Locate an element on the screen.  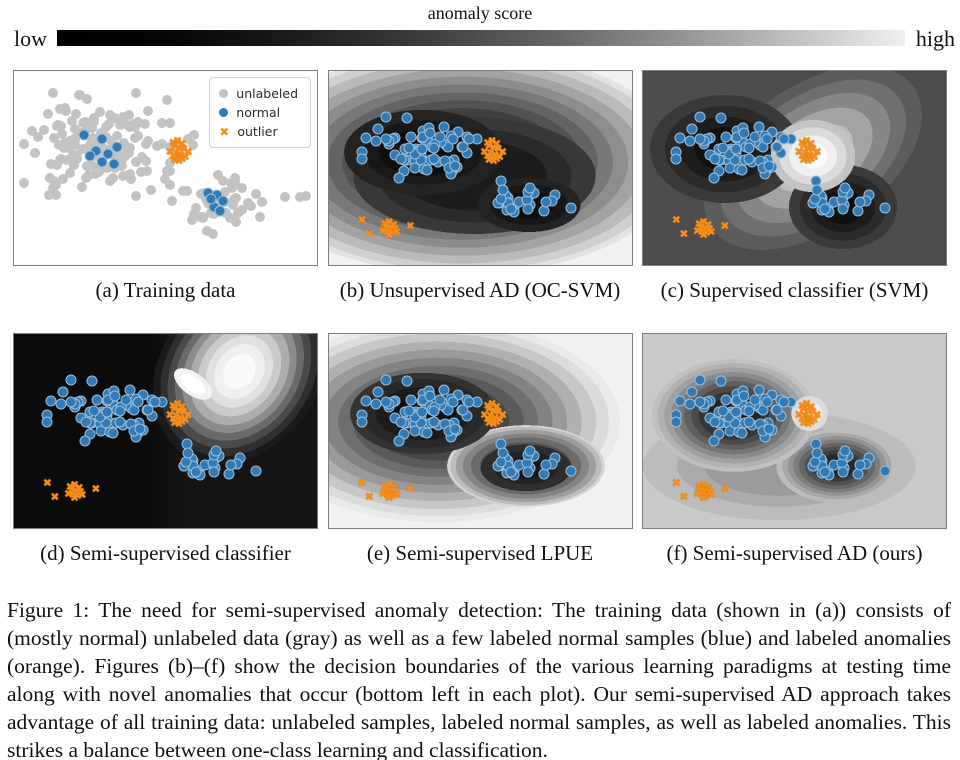
scatter-layer-b: ✖ ✖ ✖ ✖ ✖ ✖ ✖ ✖ ✖ ✖ ✖ ✖ ✖ ✖ ✖ ✖ ✖ ✖ ✖ ✖ ✖ ✖ ✖ ✖ ✖ ✖ ✖ ✖ ✖ ✖ is located at coordinates (480, 168).